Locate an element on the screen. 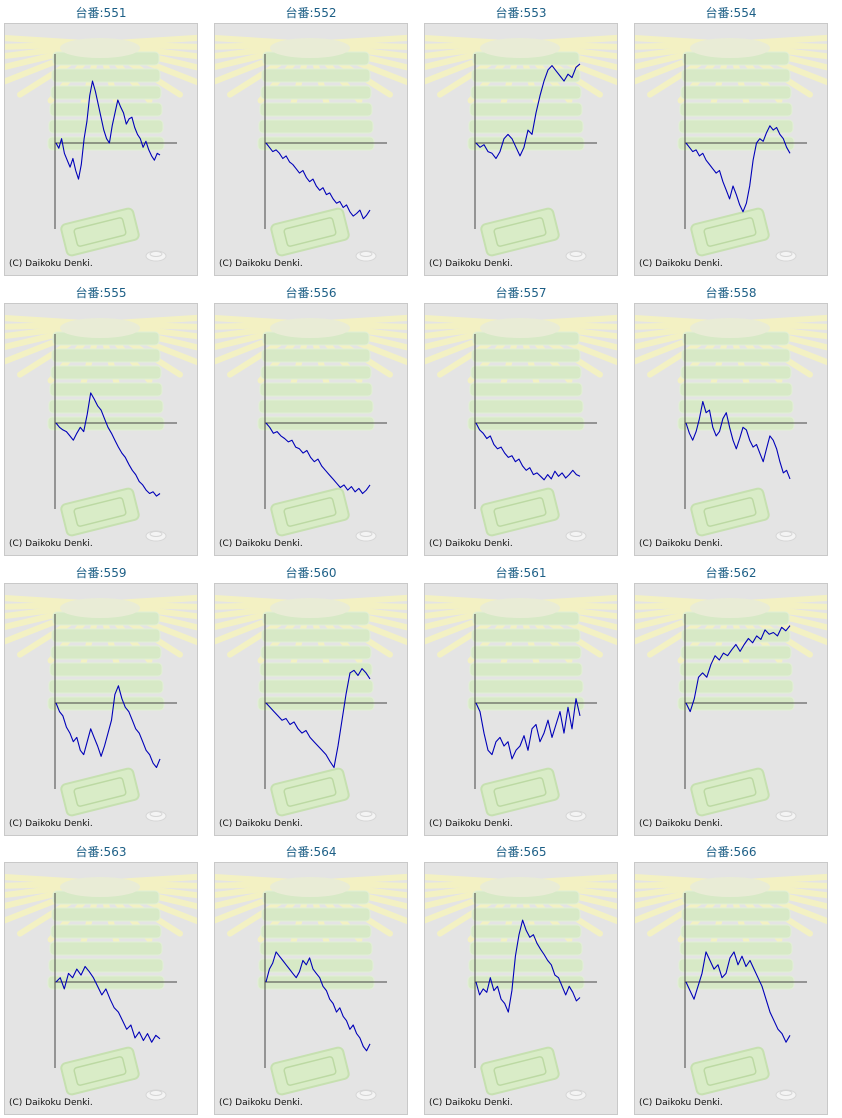  chart-cell: 台番:556 (C) Daikoku Denki. is located at coordinates (311, 420).